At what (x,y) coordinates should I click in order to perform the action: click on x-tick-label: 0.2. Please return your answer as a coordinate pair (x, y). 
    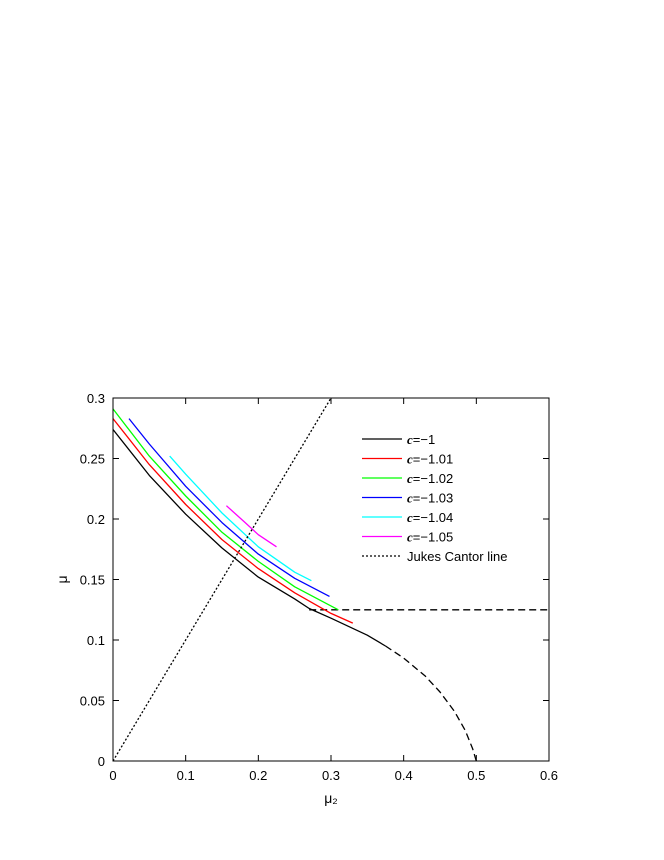
    Looking at the image, I should click on (258, 775).